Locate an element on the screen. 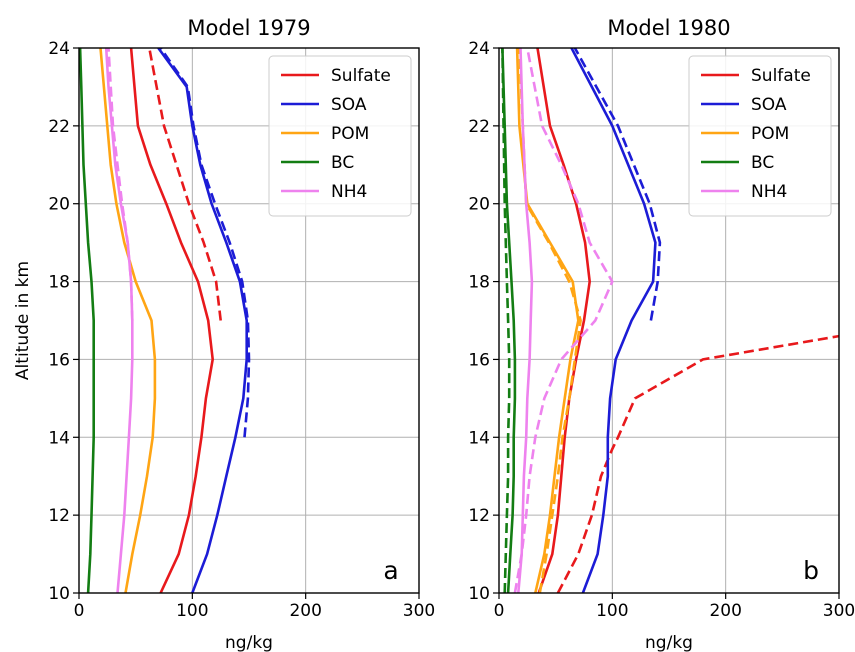 This screenshot has width=855, height=652. series-line-pom-solid is located at coordinates (128, 320).